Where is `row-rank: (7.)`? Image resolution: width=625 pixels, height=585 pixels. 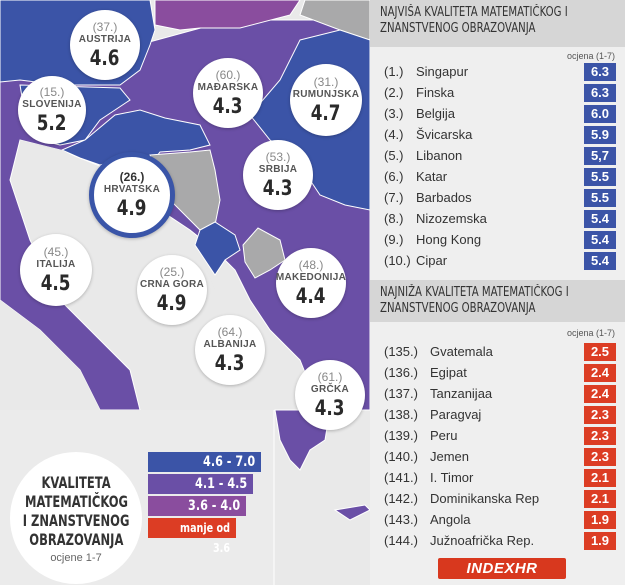 row-rank: (7.) is located at coordinates (394, 197).